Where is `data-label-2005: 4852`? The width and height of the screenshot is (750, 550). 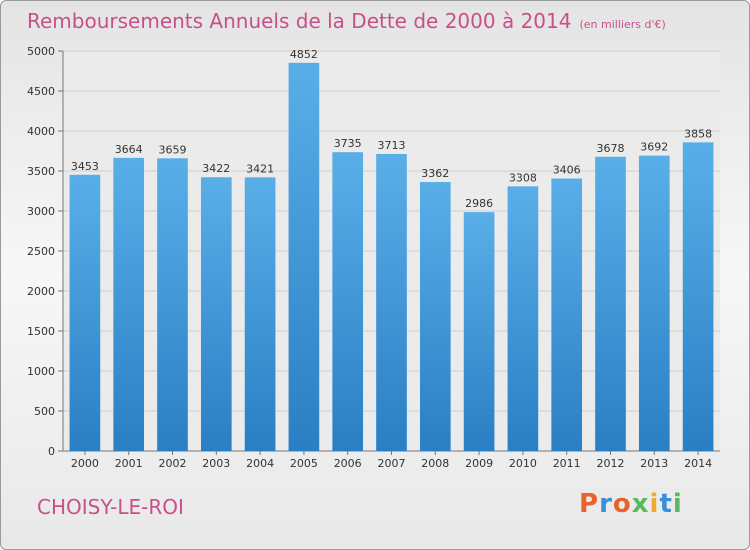
data-label-2005: 4852 is located at coordinates (304, 54).